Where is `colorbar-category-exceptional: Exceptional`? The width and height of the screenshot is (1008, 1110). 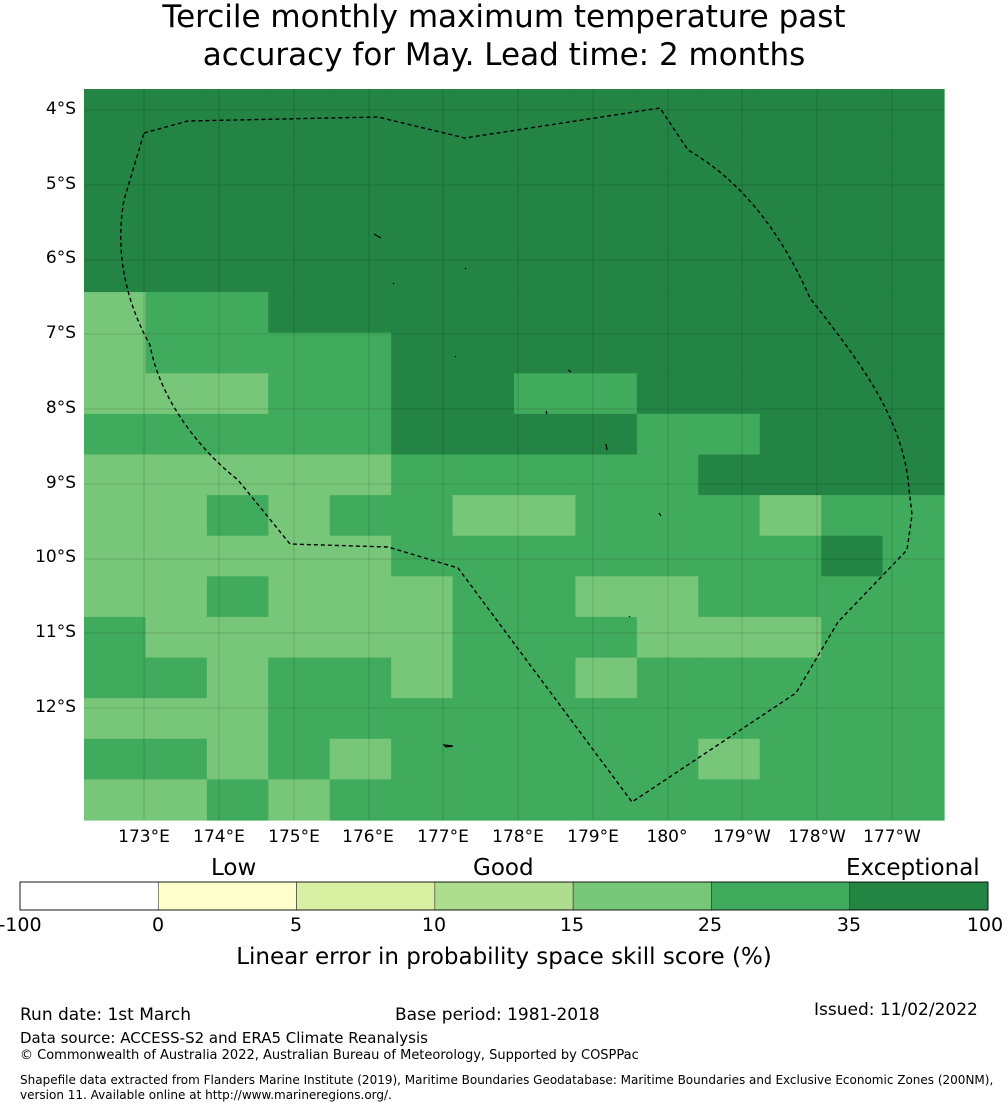 colorbar-category-exceptional: Exceptional is located at coordinates (913, 868).